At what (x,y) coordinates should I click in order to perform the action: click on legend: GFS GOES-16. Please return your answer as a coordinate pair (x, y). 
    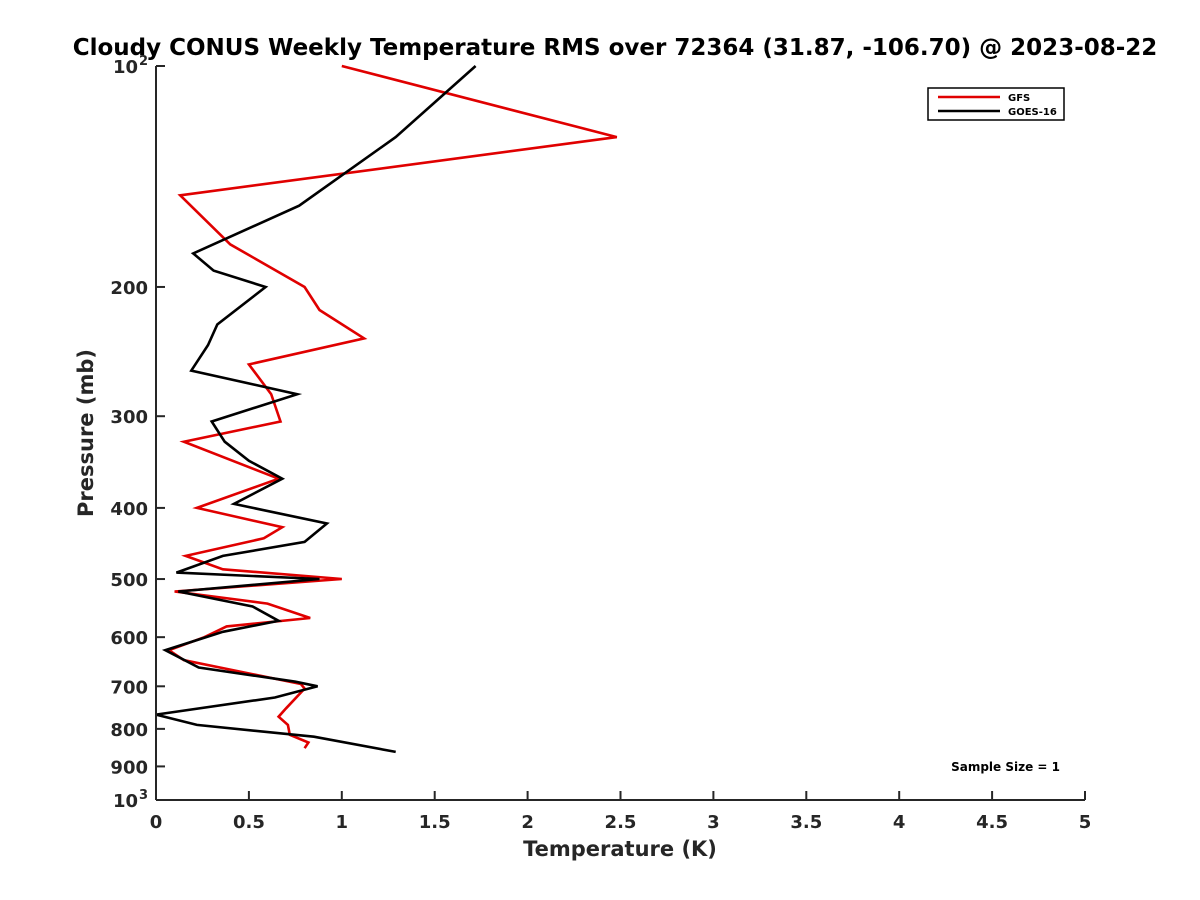
    Looking at the image, I should click on (996, 104).